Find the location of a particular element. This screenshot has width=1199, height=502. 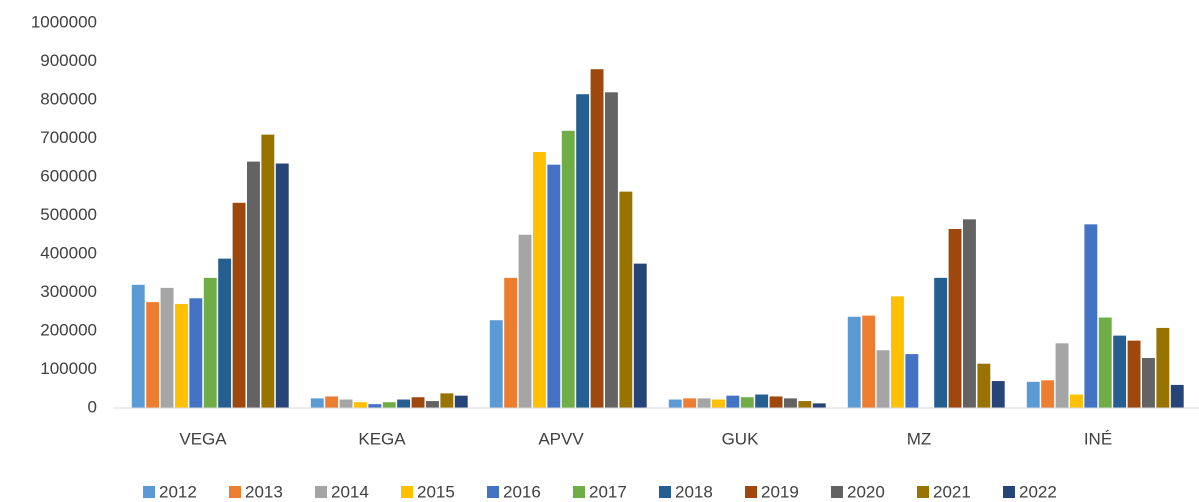

legend-label: 2012 is located at coordinates (178, 491).